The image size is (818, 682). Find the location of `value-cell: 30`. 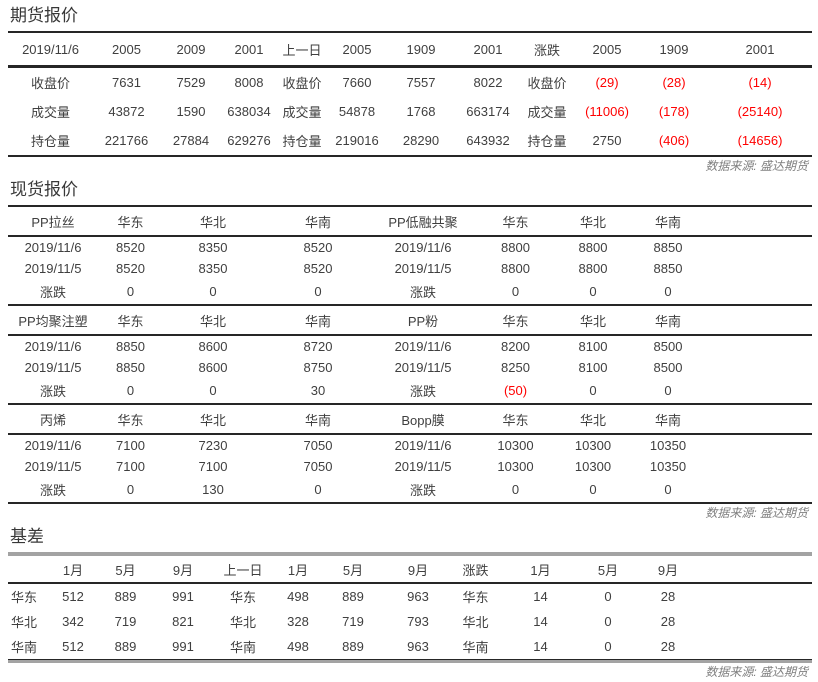

value-cell: 30 is located at coordinates (318, 390).